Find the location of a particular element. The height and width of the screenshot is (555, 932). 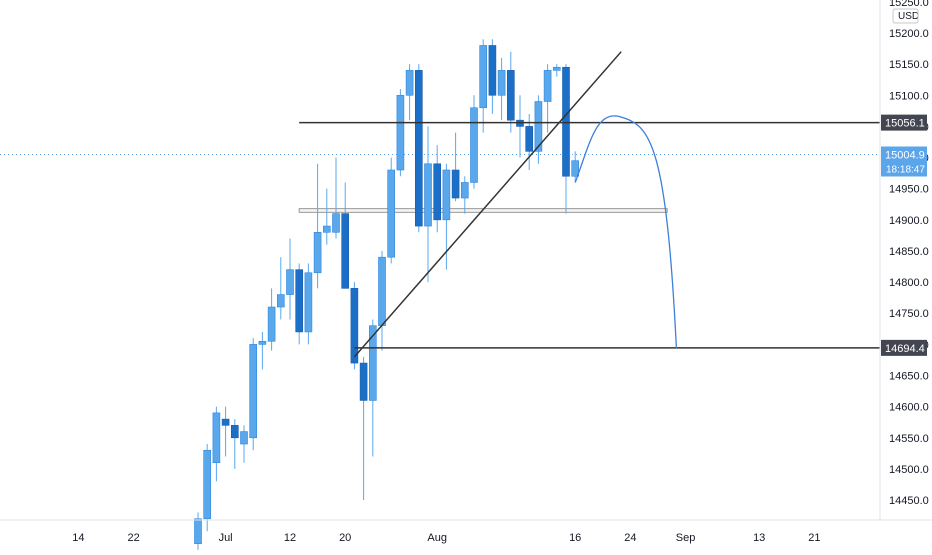

price-tick-label: 14550.0 is located at coordinates (909, 439).